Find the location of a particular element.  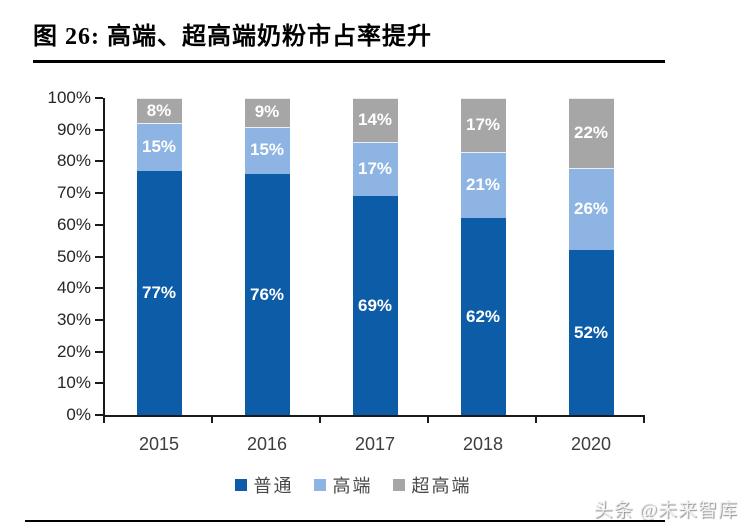

bar-value-label: 69% is located at coordinates (375, 305).